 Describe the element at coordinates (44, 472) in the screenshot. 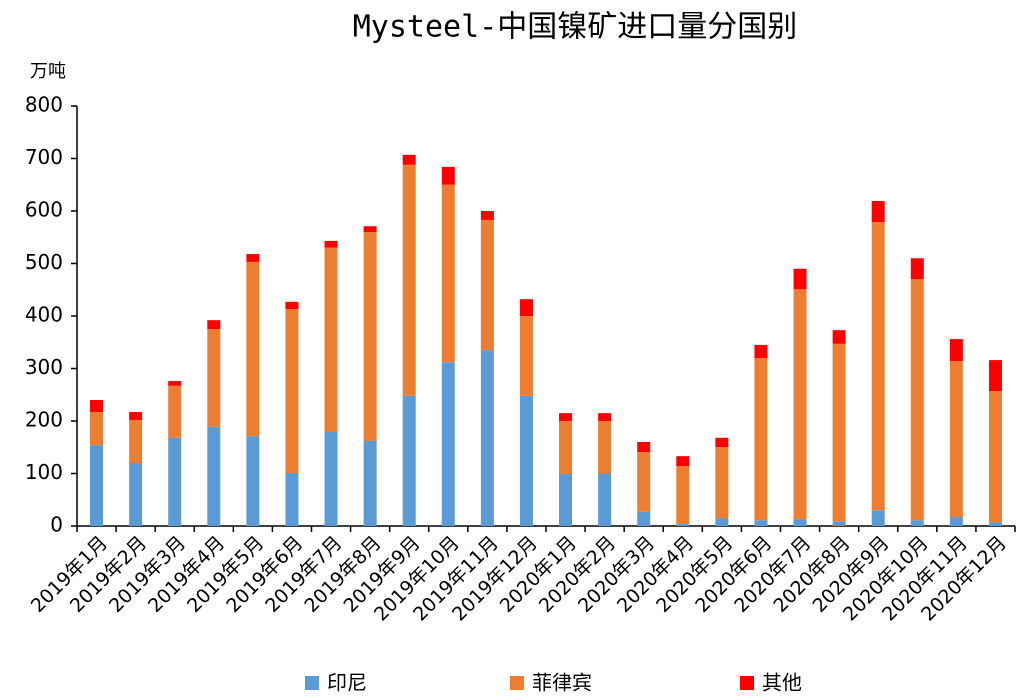

I see `y-tick-label: 100` at that location.